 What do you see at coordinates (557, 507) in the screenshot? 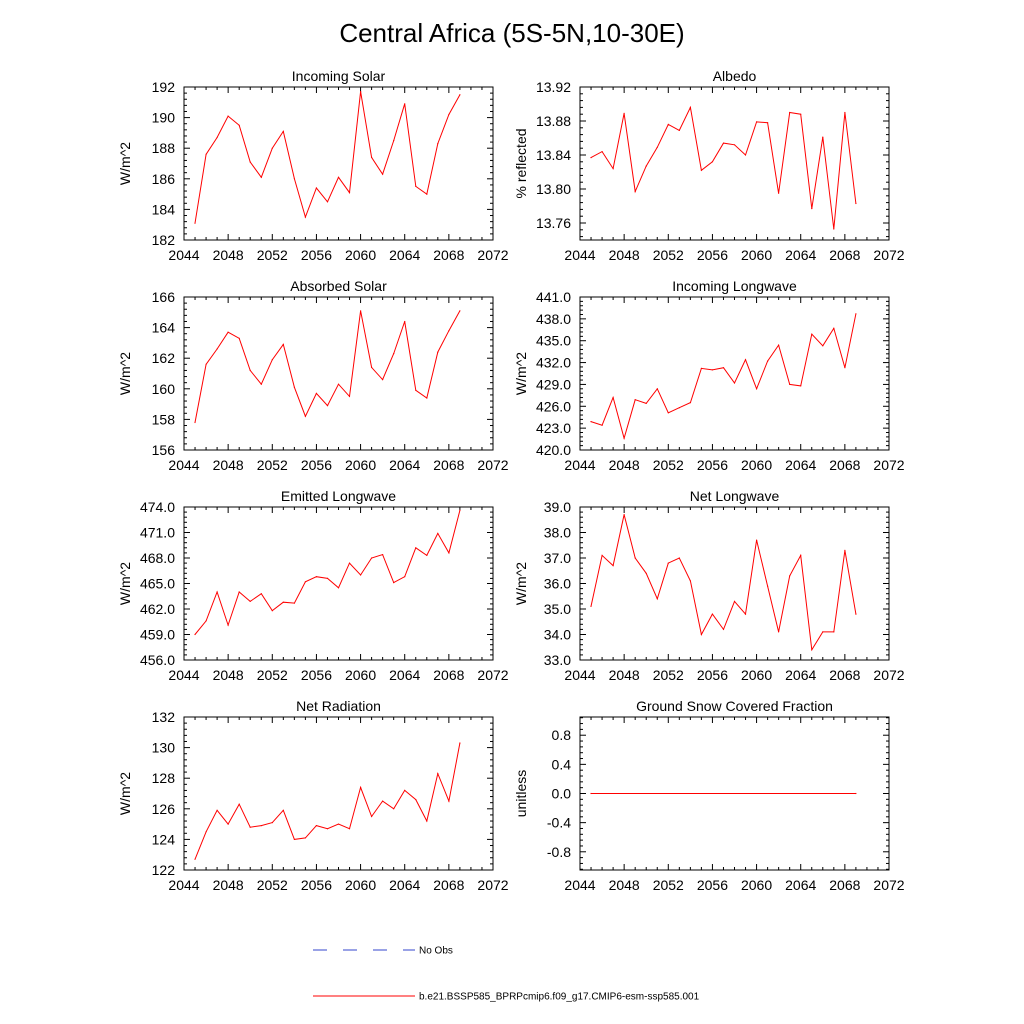
I see `y-tick-label: 39.0` at bounding box center [557, 507].